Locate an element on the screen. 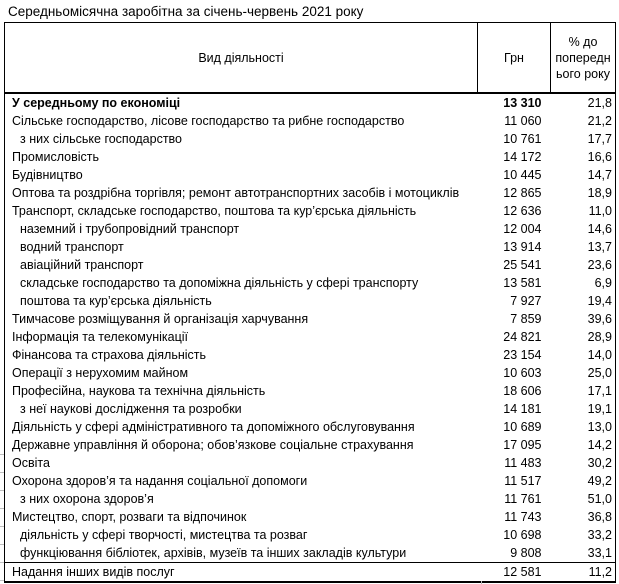  uah-cell: 9 808 is located at coordinates (526, 553).